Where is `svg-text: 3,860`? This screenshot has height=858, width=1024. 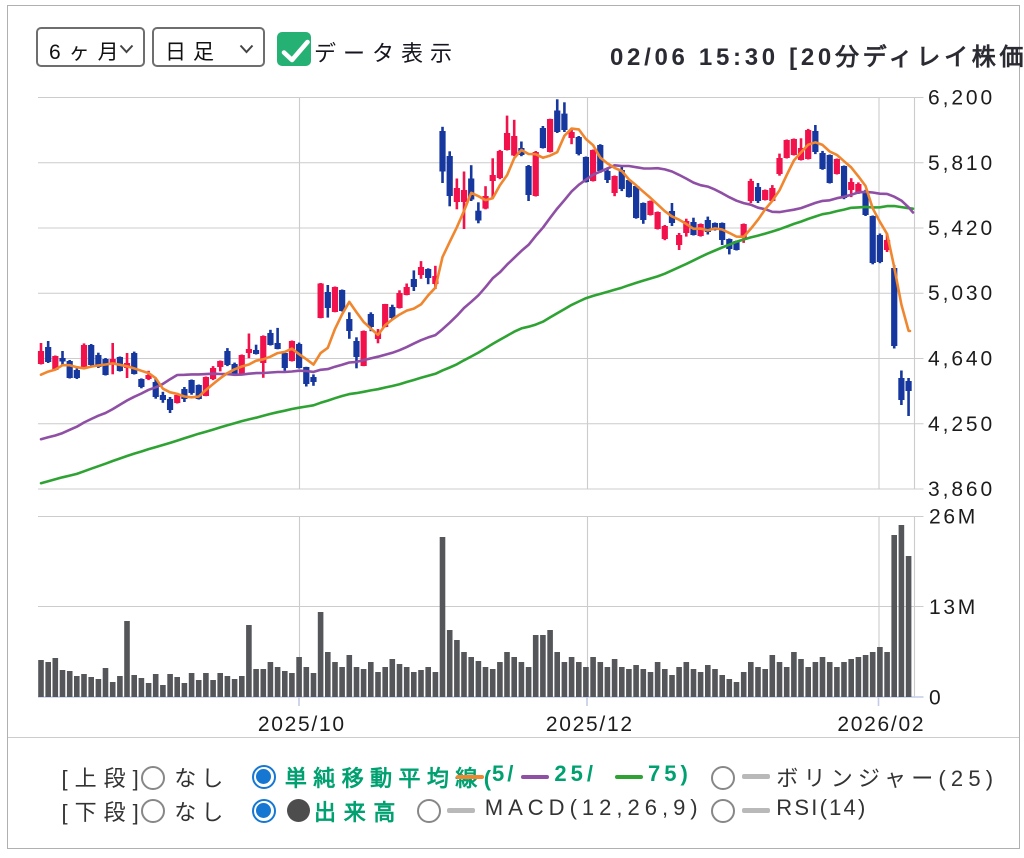
svg-text: 3,860 is located at coordinates (961, 489).